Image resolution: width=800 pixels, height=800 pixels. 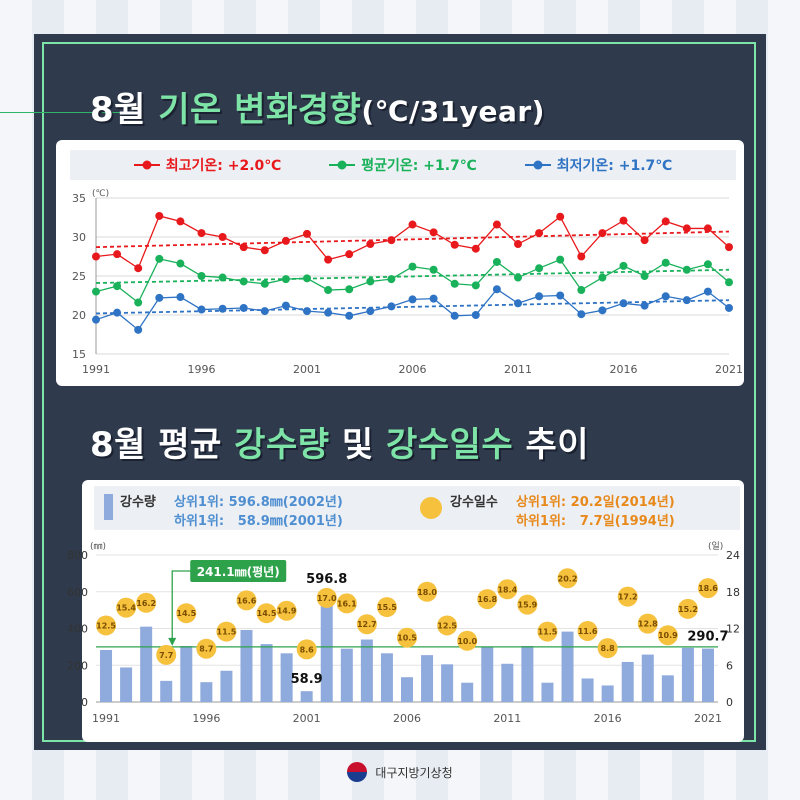 What do you see at coordinates (258, 521) in the screenshot?
I see `legend-rain-bottom: 하위1위: 58.9㎜(2001년)` at bounding box center [258, 521].